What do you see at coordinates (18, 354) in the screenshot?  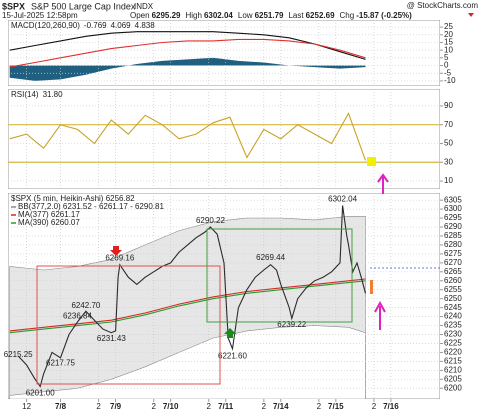 I see `annotation: 6215.25` at bounding box center [18, 354].